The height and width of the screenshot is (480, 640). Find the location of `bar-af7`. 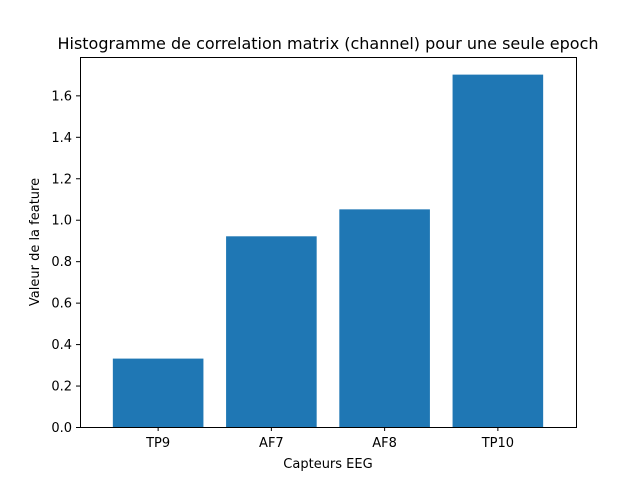

bar-af7 is located at coordinates (271, 331).